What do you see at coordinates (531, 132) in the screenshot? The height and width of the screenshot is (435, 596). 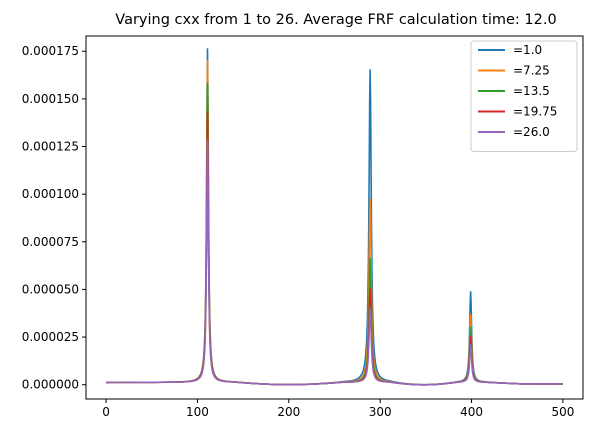 I see `legend-label: =26.0` at bounding box center [531, 132].